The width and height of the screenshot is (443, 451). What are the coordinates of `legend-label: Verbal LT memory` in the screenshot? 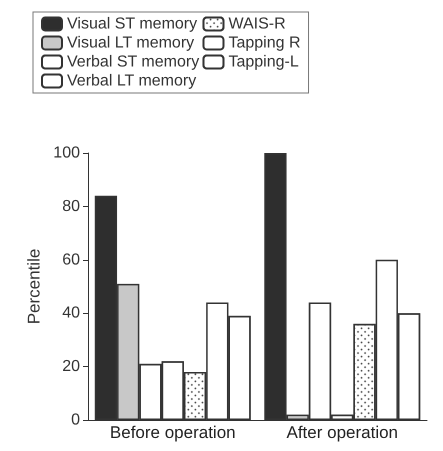 It's located at (131, 81).